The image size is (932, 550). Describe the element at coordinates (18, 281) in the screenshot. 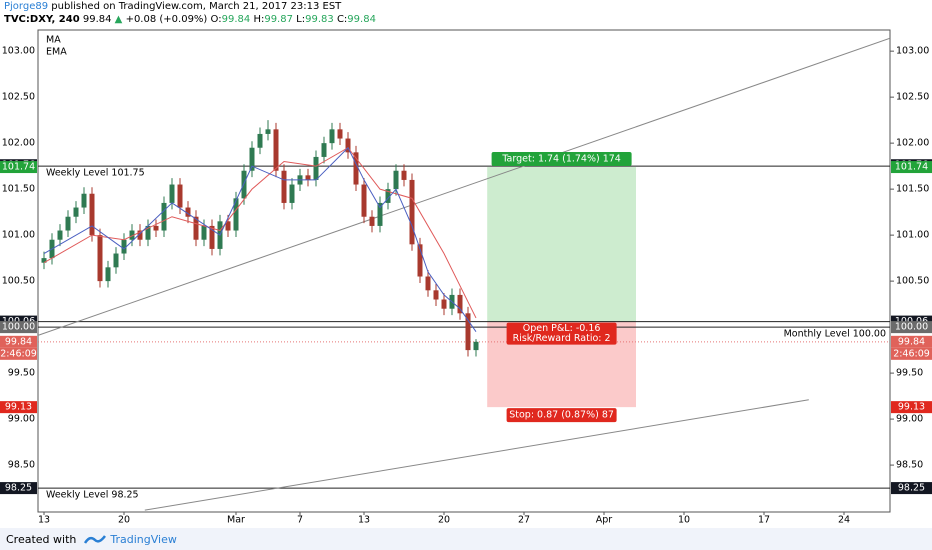

I see `y-tick-label-left: 100.50` at that location.